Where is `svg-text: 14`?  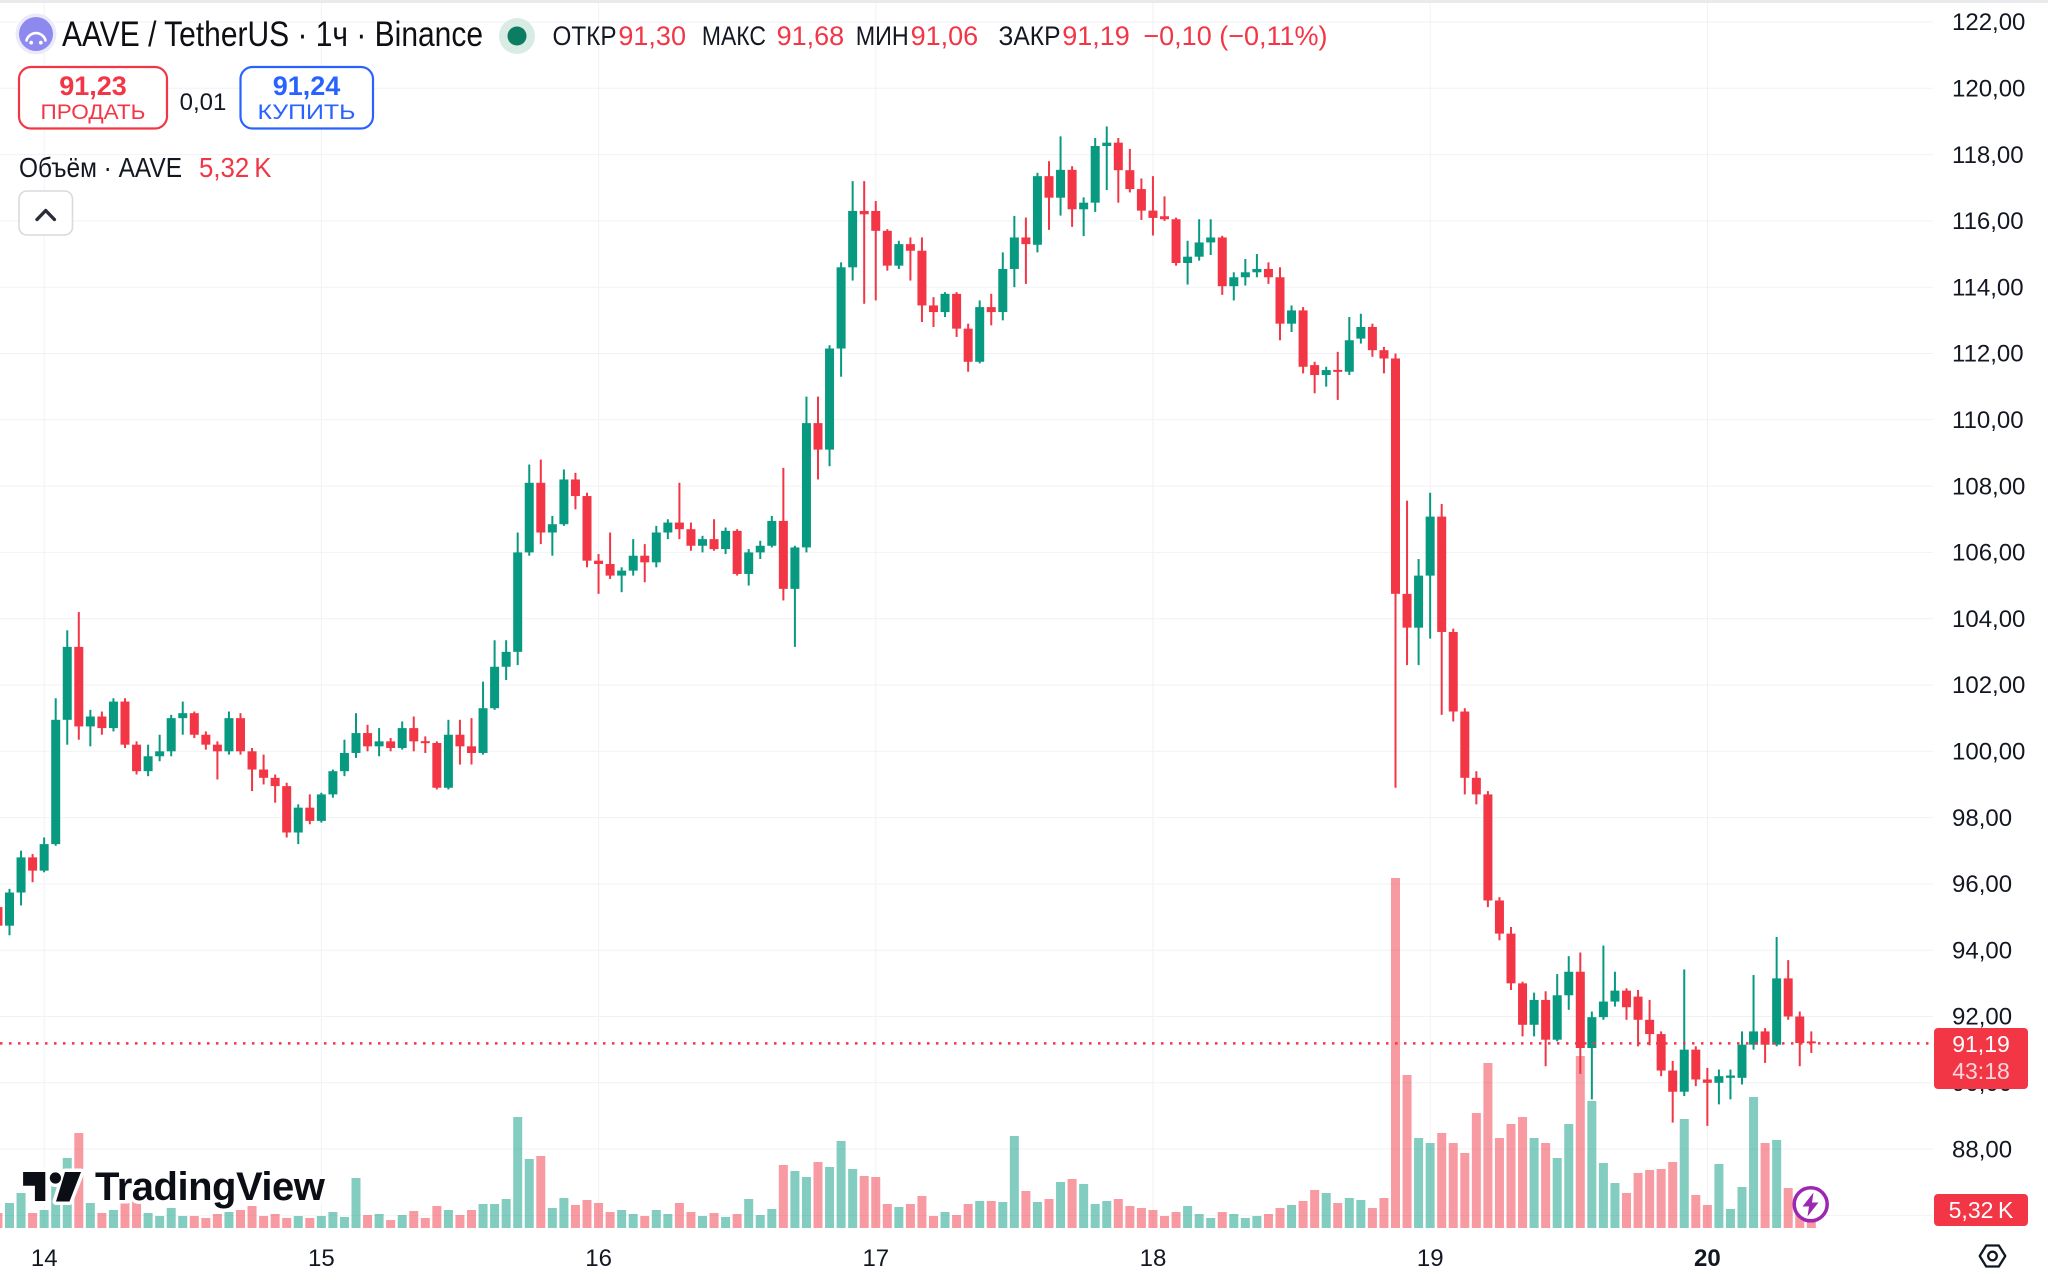 svg-text: 14 is located at coordinates (44, 1258).